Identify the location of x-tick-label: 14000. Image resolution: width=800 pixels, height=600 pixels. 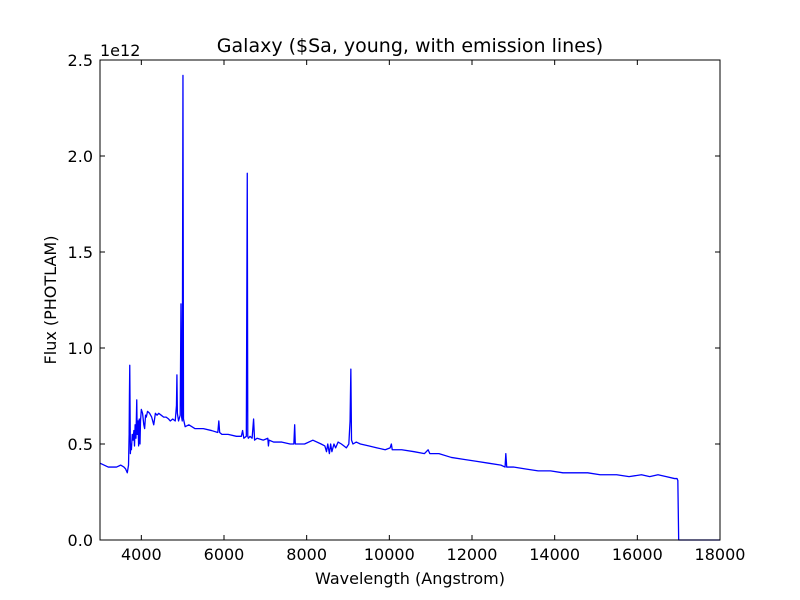
(554, 554).